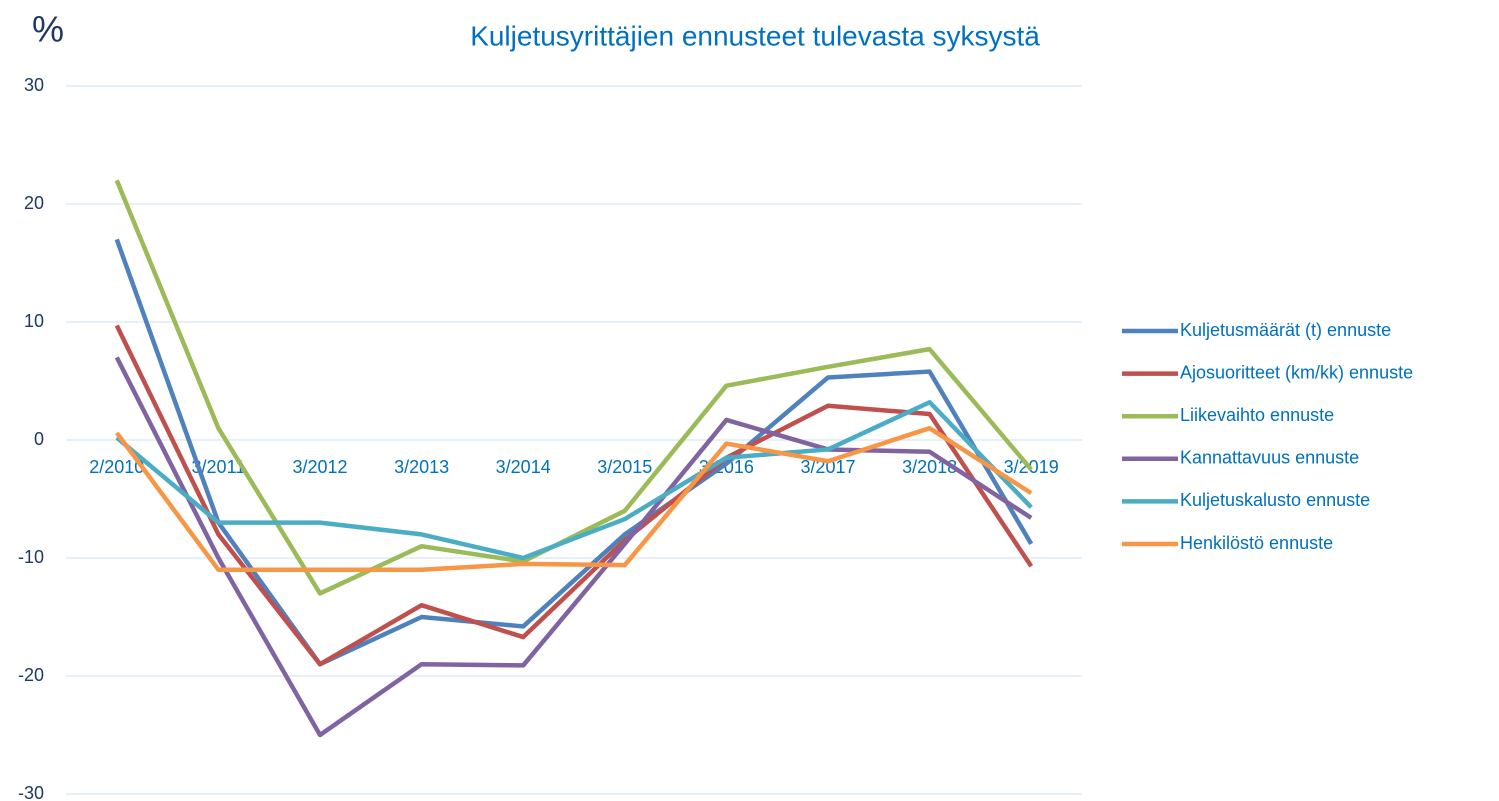  I want to click on y-tick-label: 20, so click(34, 203).